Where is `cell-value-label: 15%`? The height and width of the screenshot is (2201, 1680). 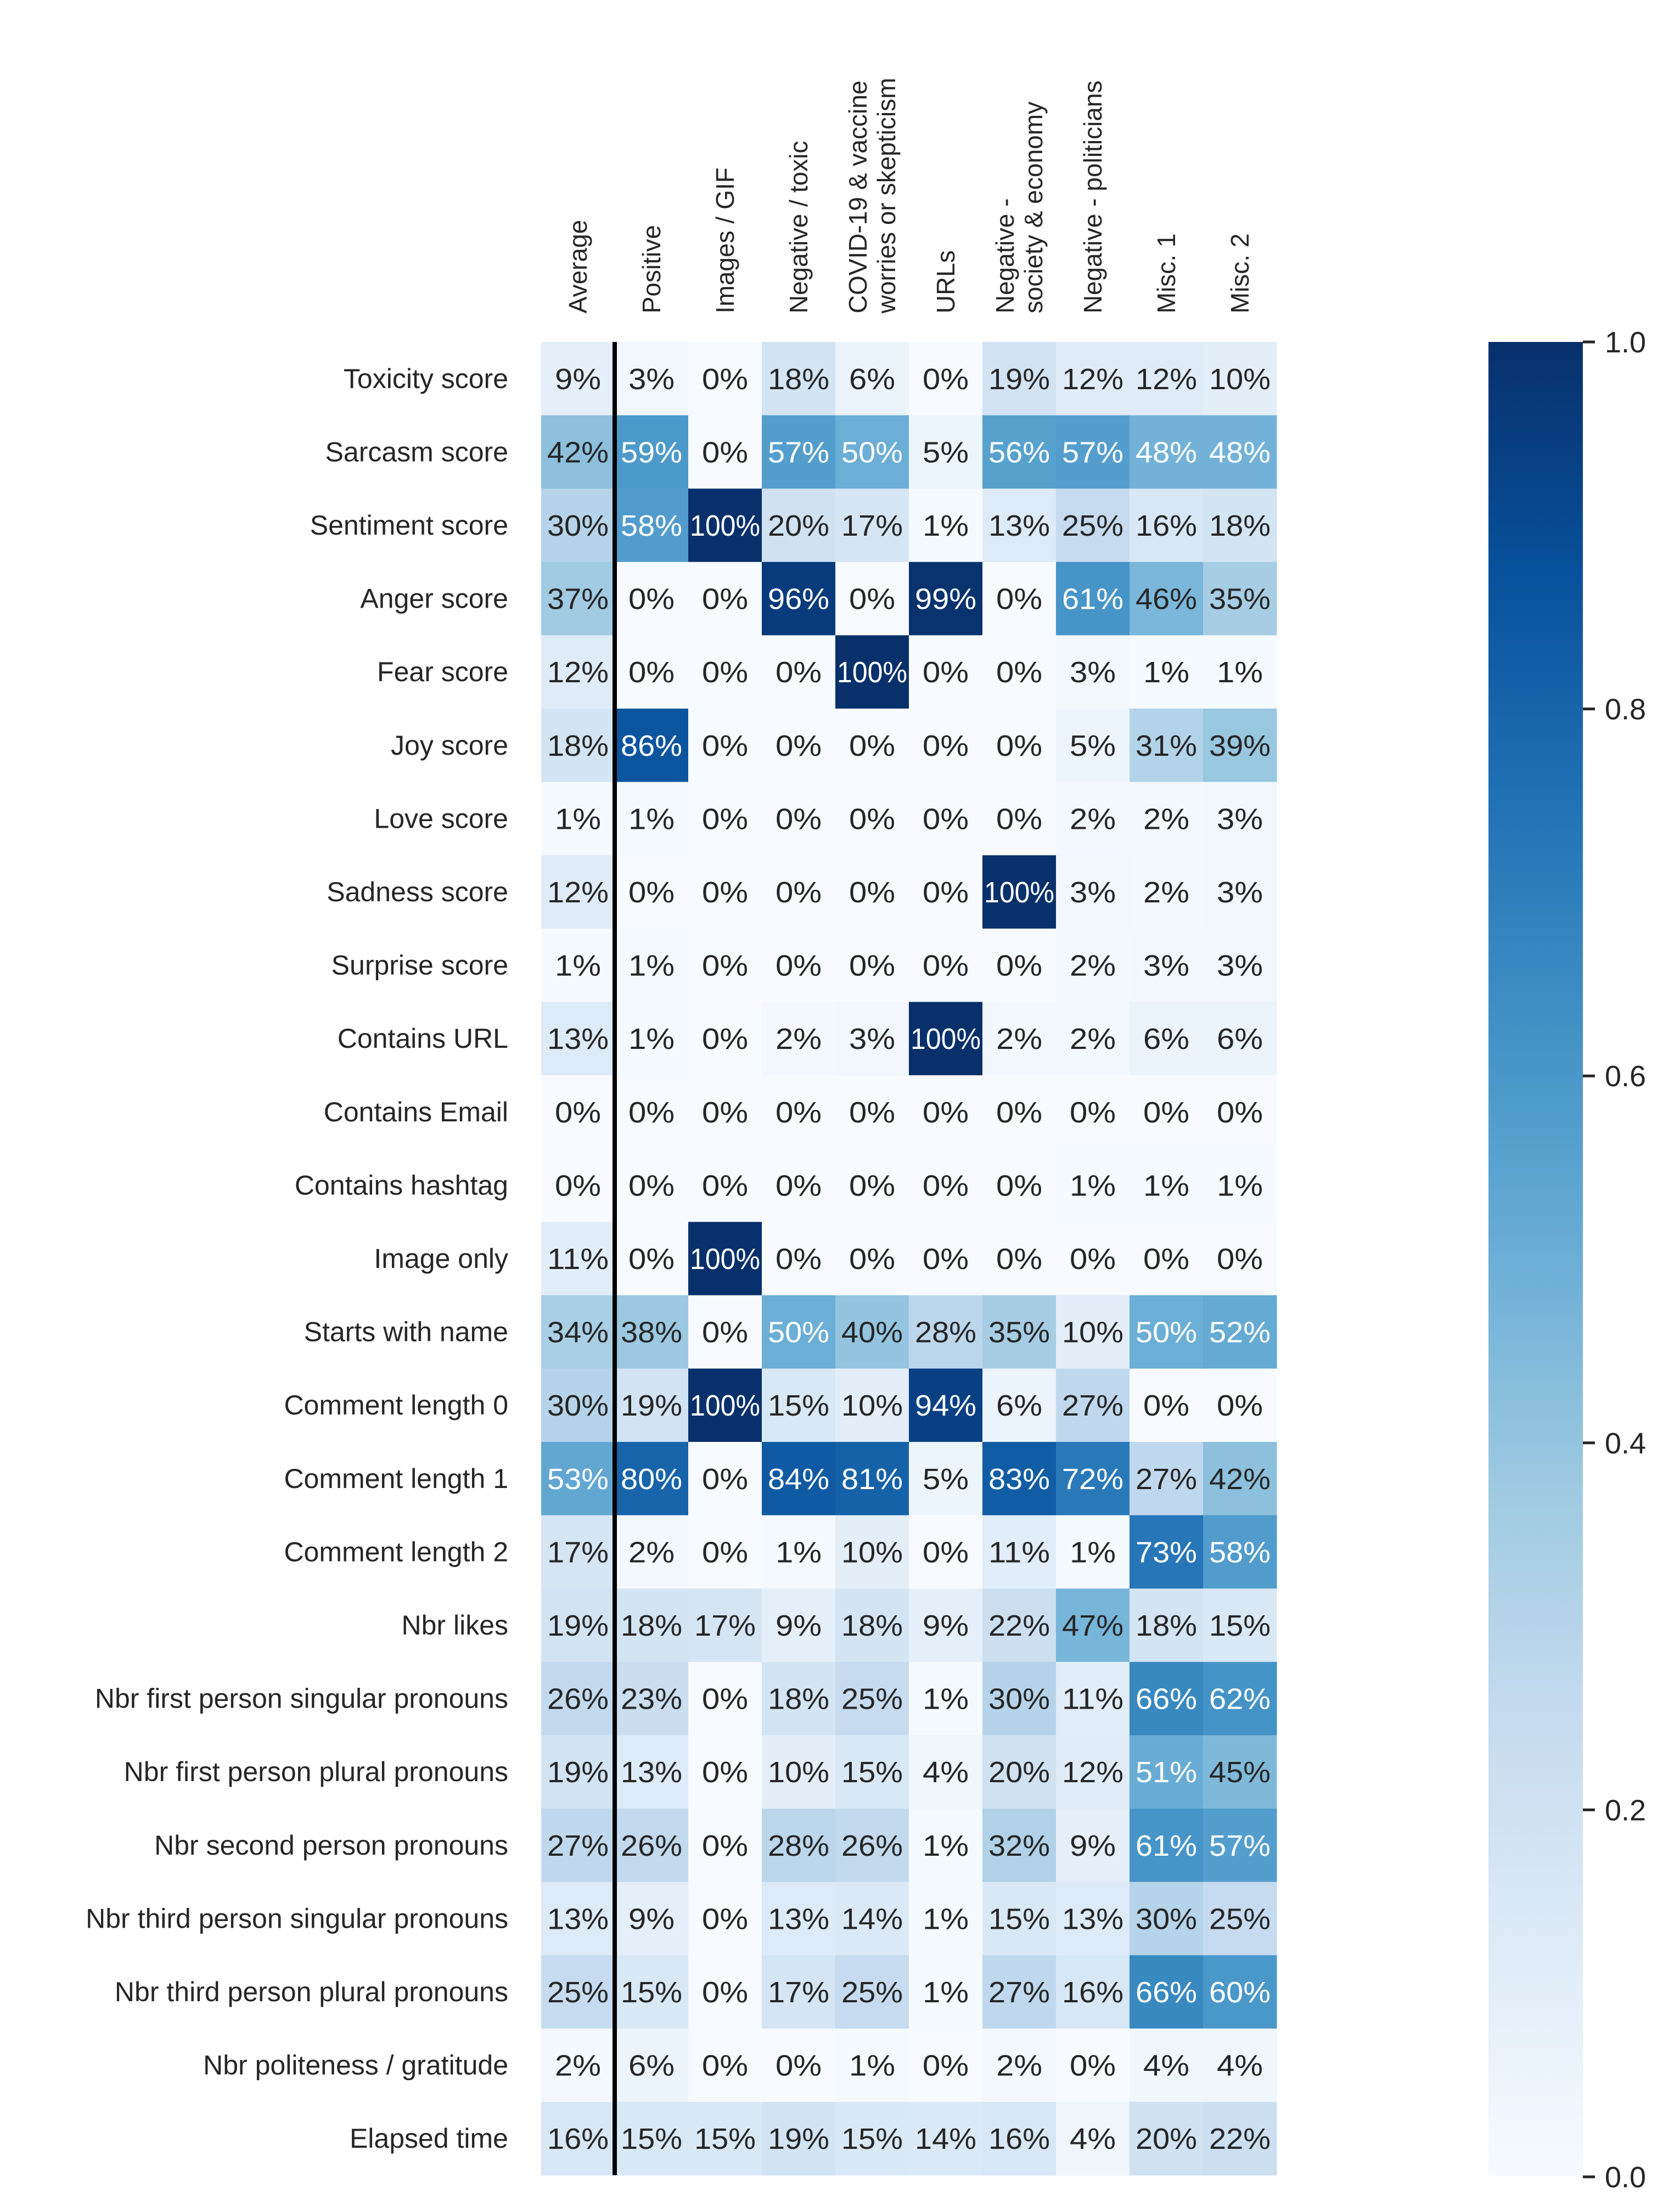
cell-value-label: 15% is located at coordinates (1019, 1918).